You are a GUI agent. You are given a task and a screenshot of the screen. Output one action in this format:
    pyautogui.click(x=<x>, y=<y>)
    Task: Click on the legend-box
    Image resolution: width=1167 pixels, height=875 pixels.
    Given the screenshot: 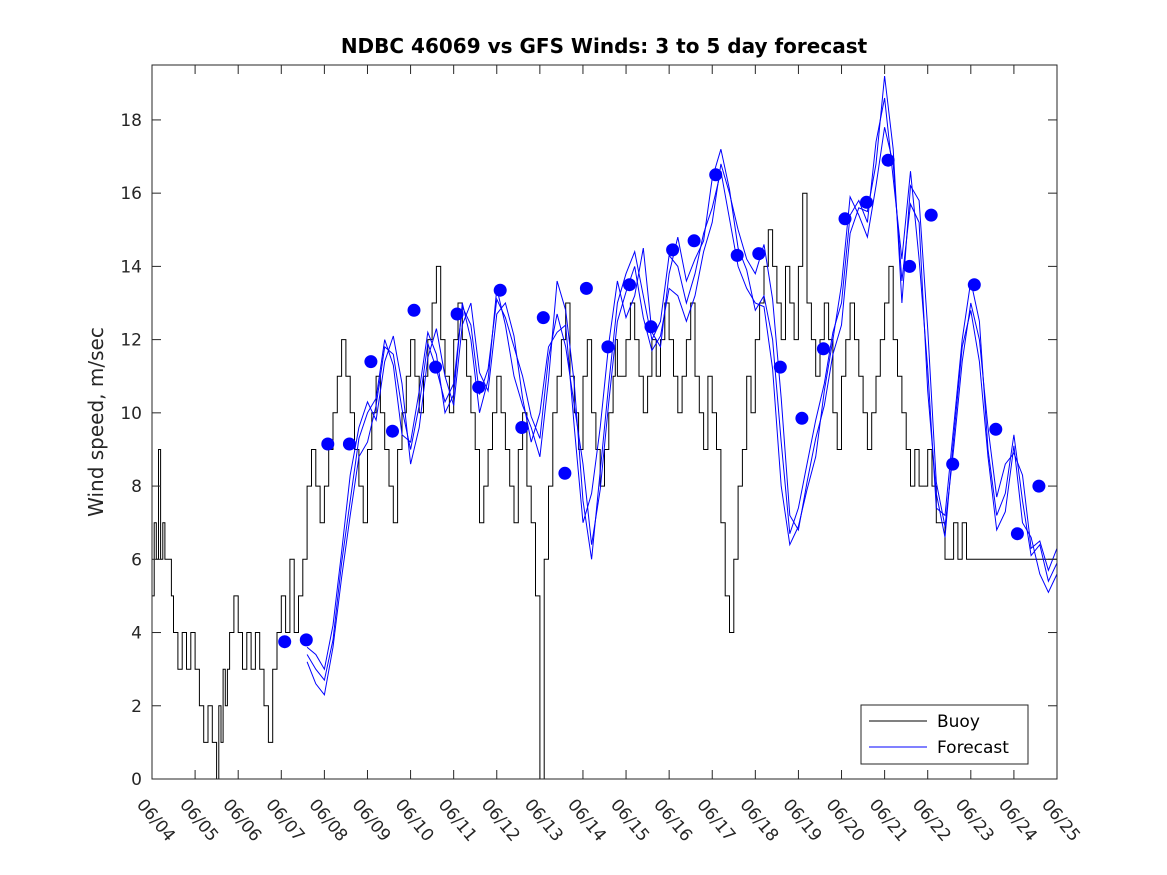 What is the action you would take?
    pyautogui.click(x=944, y=734)
    